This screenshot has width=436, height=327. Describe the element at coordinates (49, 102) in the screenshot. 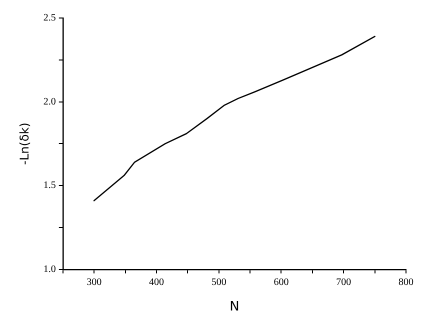

I see `y-tick-label: 2.0` at that location.